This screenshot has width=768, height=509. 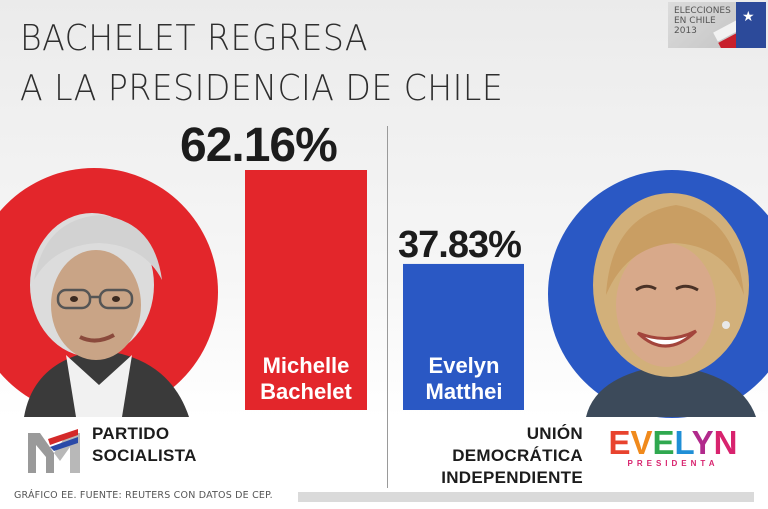 I want to click on evelyn-letter-1: E, so click(x=619, y=442).